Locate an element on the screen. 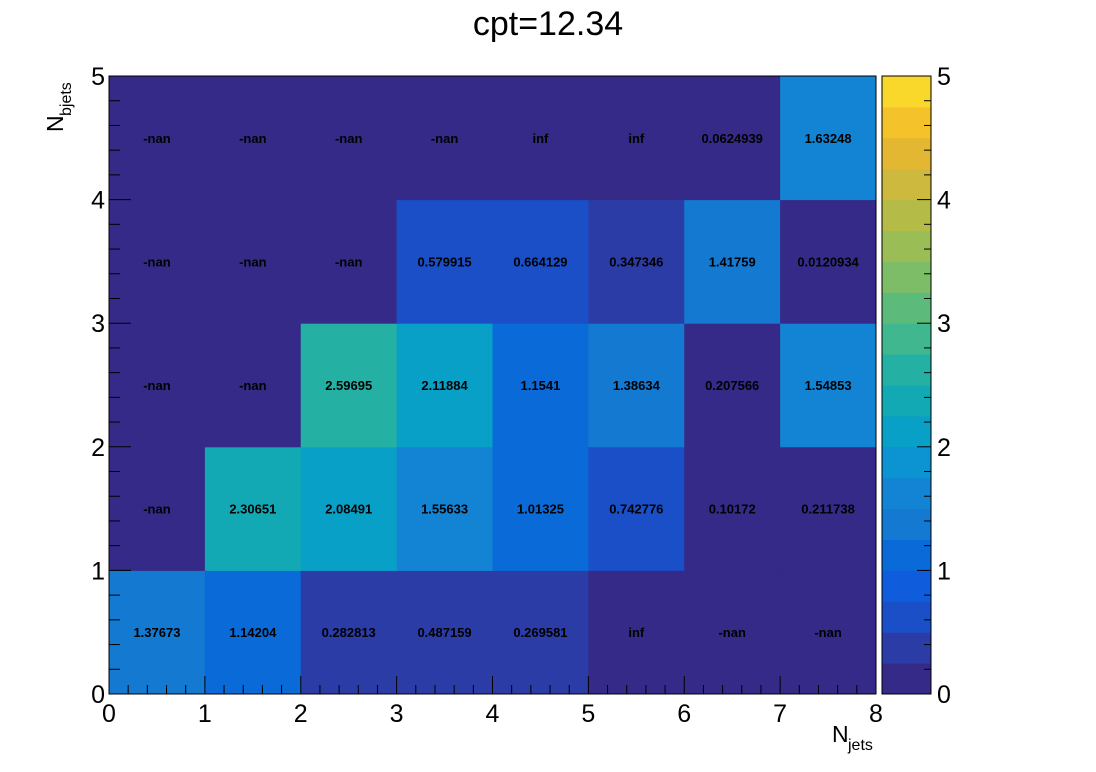 This screenshot has height=772, width=1096. cell-value-label: 1.14204 is located at coordinates (253, 632).